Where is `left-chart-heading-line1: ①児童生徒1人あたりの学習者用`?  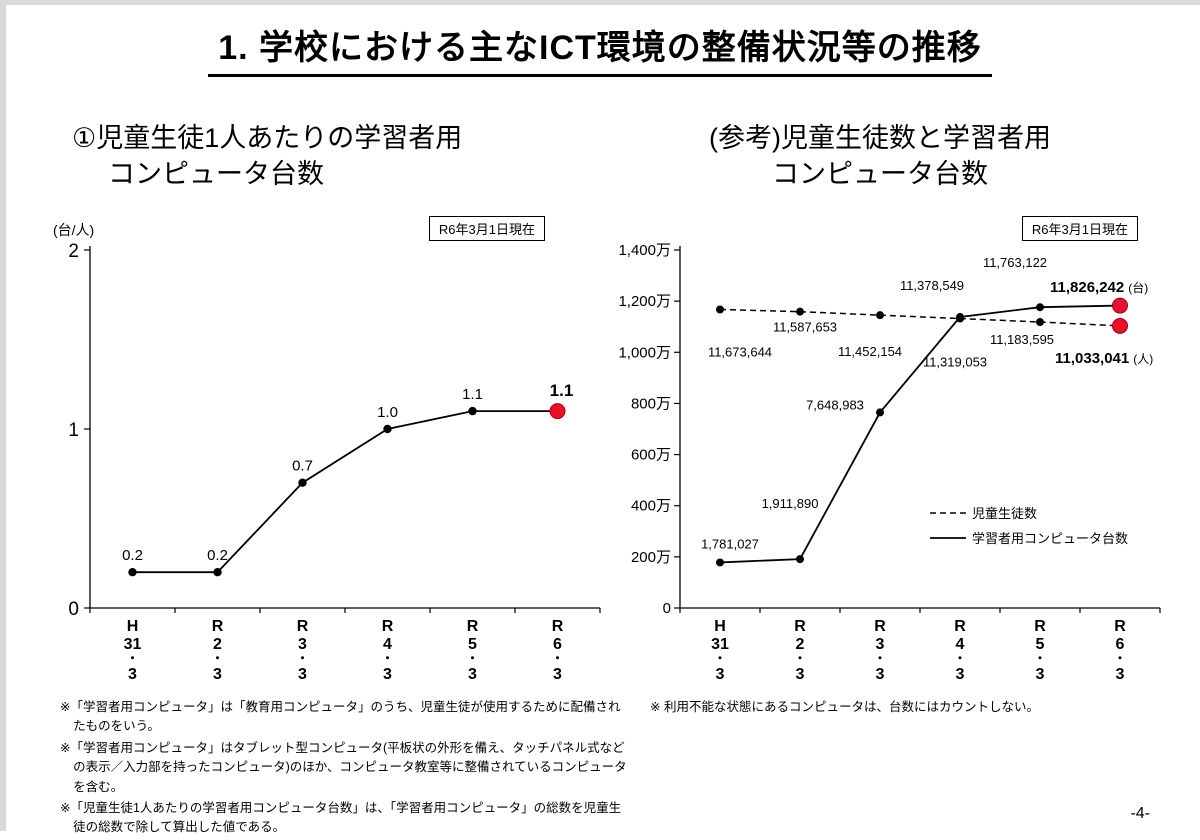 left-chart-heading-line1: ①児童生徒1人あたりの学習者用 is located at coordinates (267, 138).